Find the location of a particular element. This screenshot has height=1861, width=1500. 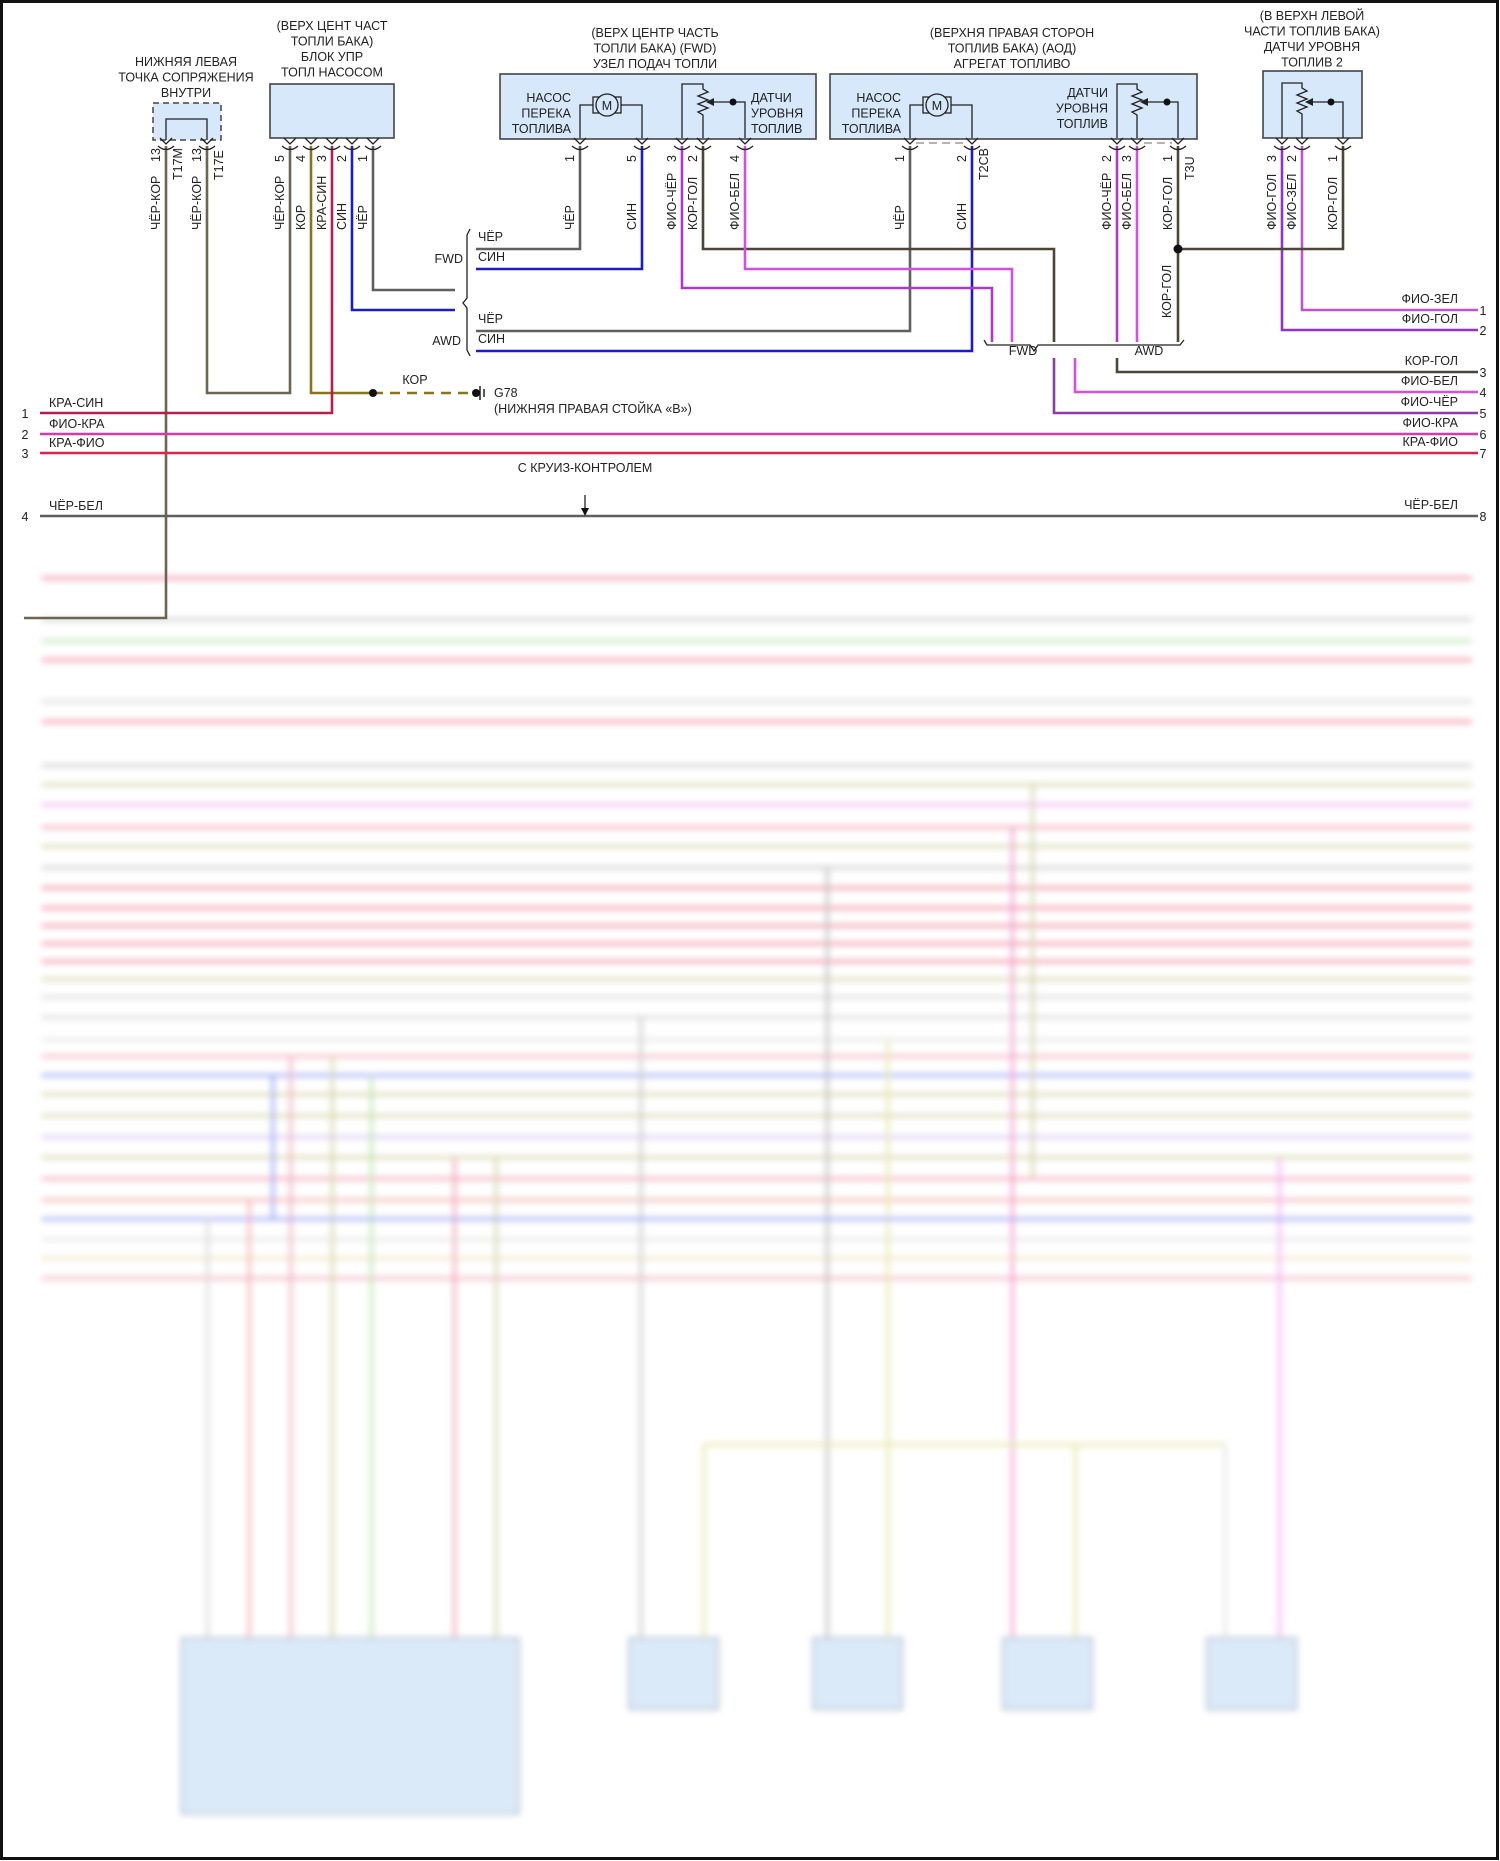

right-line-label: ЧЁР-БЕЛ is located at coordinates (1431, 505).